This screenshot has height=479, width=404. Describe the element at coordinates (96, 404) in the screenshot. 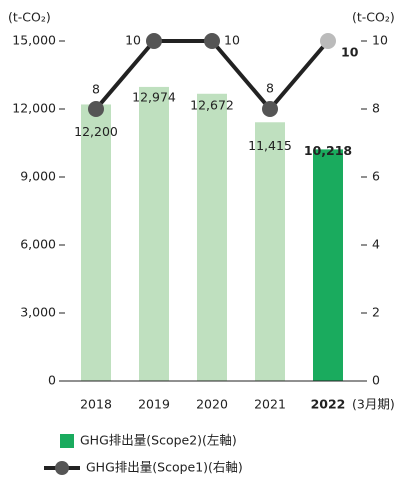

I see `x-tick-label: 2018` at that location.